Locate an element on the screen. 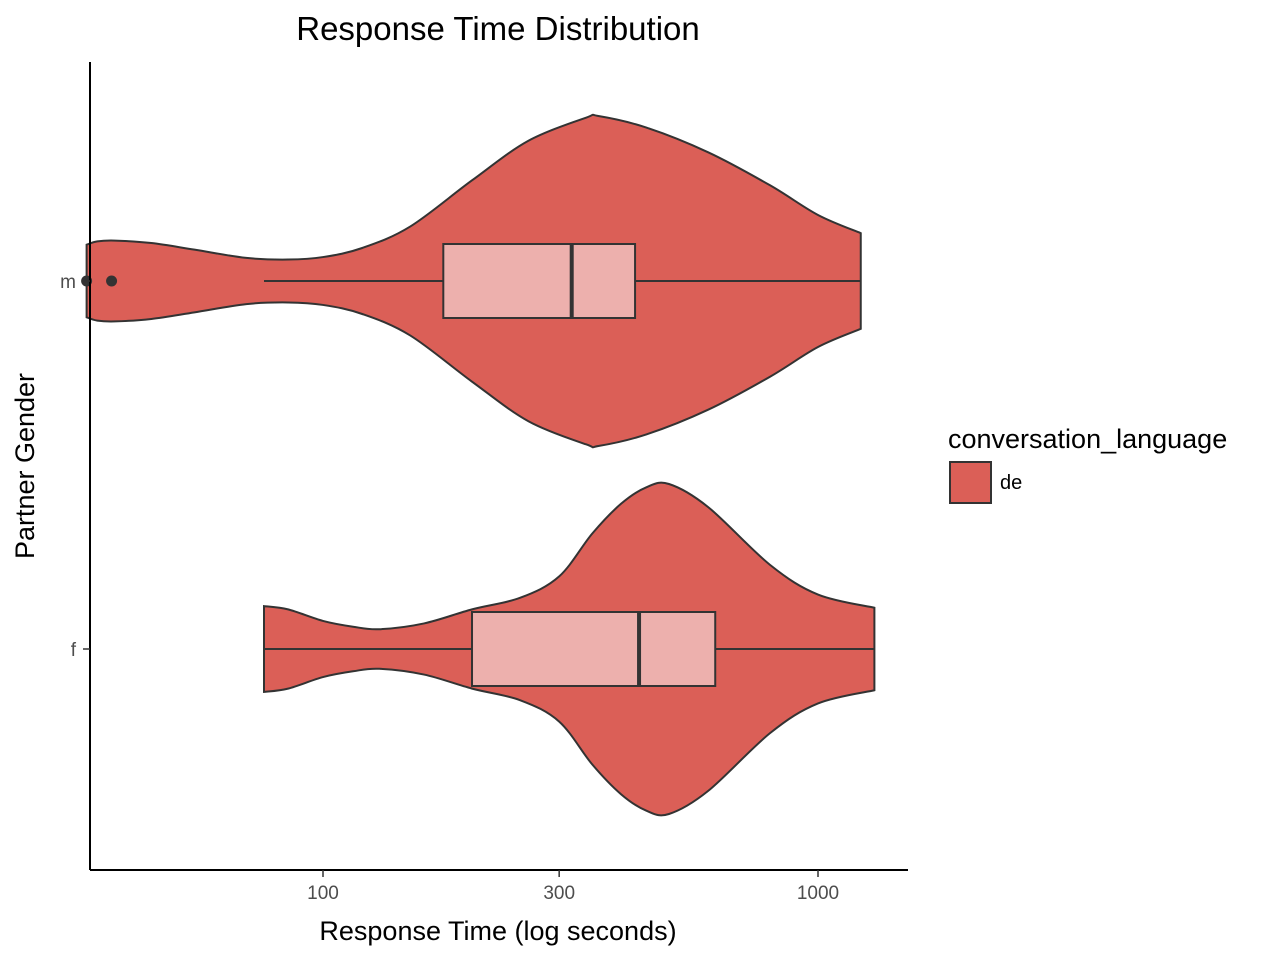 This screenshot has height=960, width=1280. chart-title: Response Time Distribution is located at coordinates (498, 28).